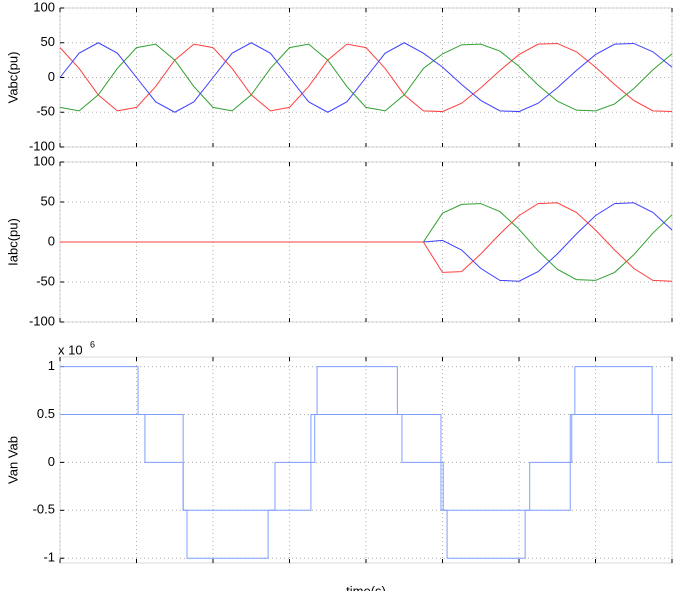 This screenshot has height=591, width=677. I want to click on series-step, so click(366, 462).